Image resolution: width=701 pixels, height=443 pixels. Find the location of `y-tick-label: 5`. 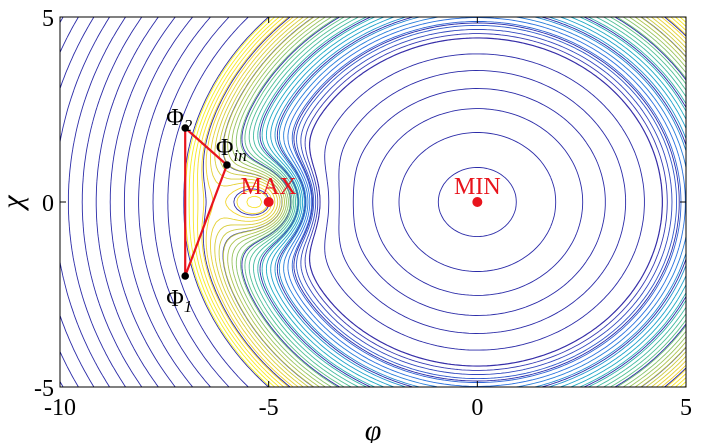

y-tick-label: 5 is located at coordinates (48, 19).